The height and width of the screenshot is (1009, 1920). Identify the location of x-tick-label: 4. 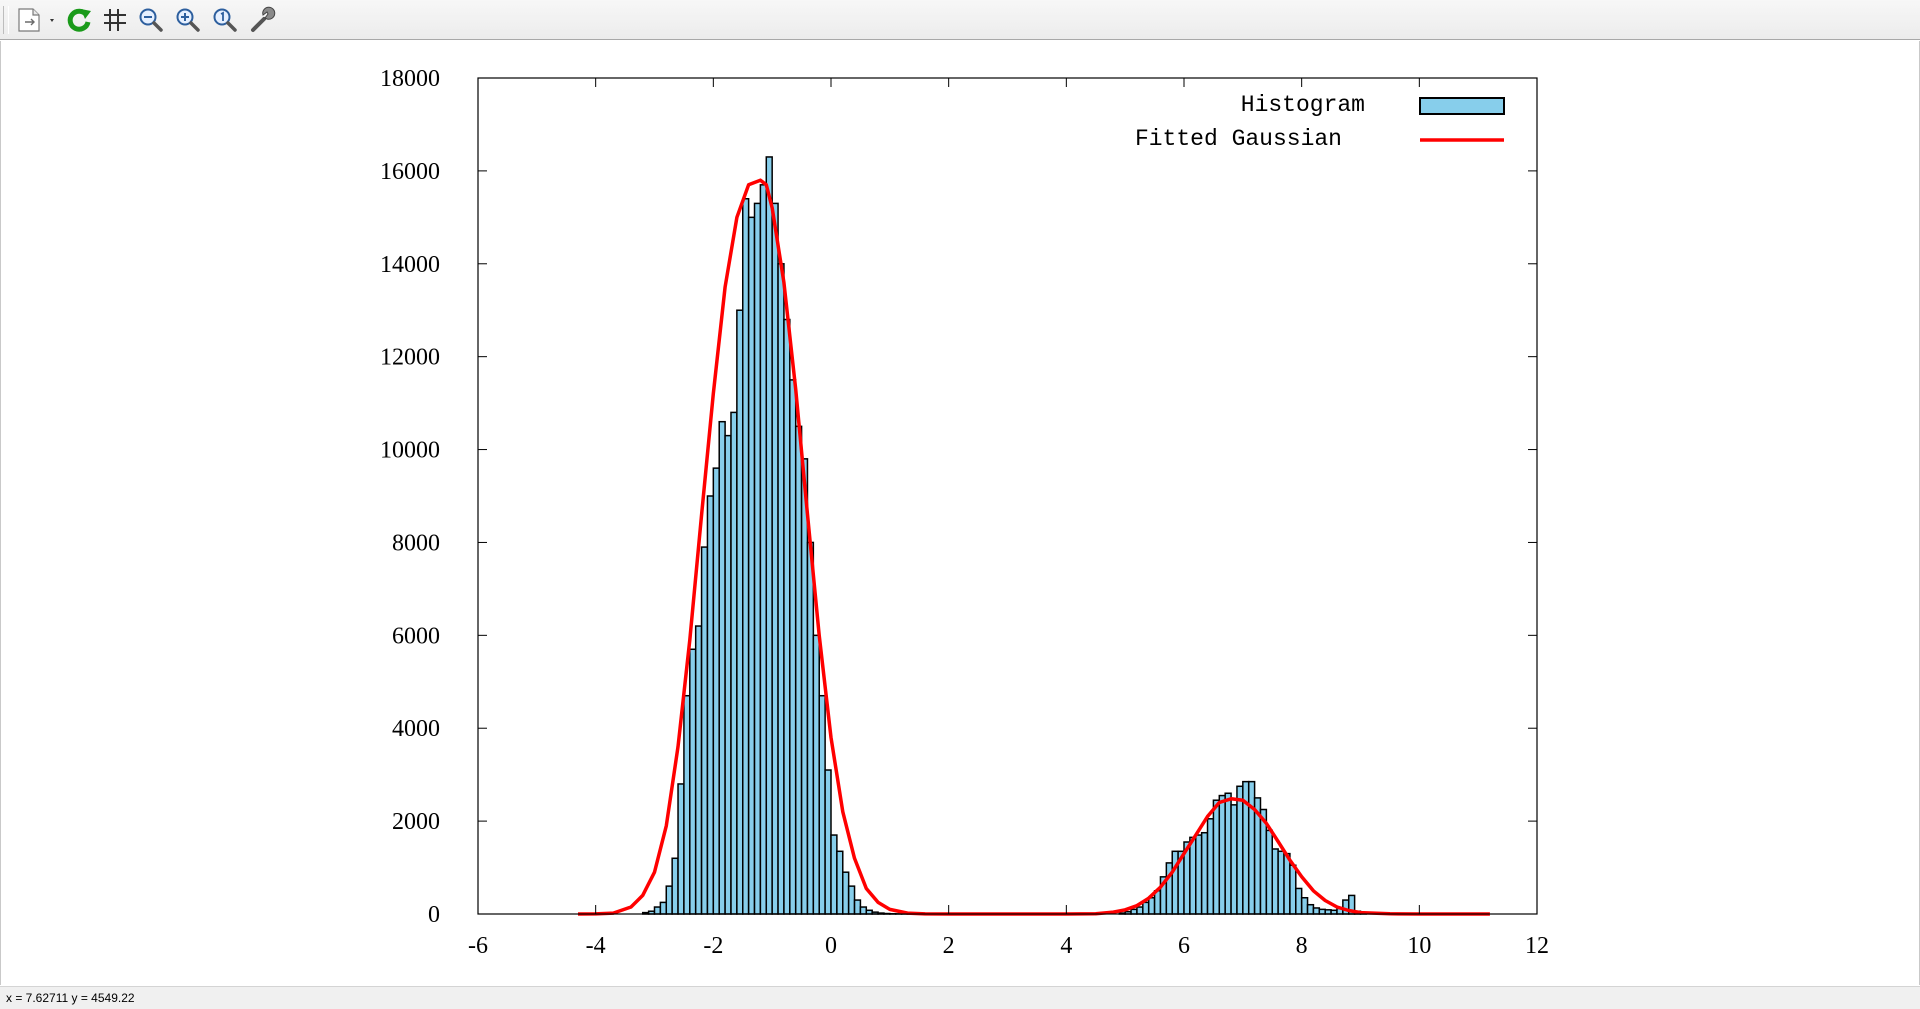
(1066, 946).